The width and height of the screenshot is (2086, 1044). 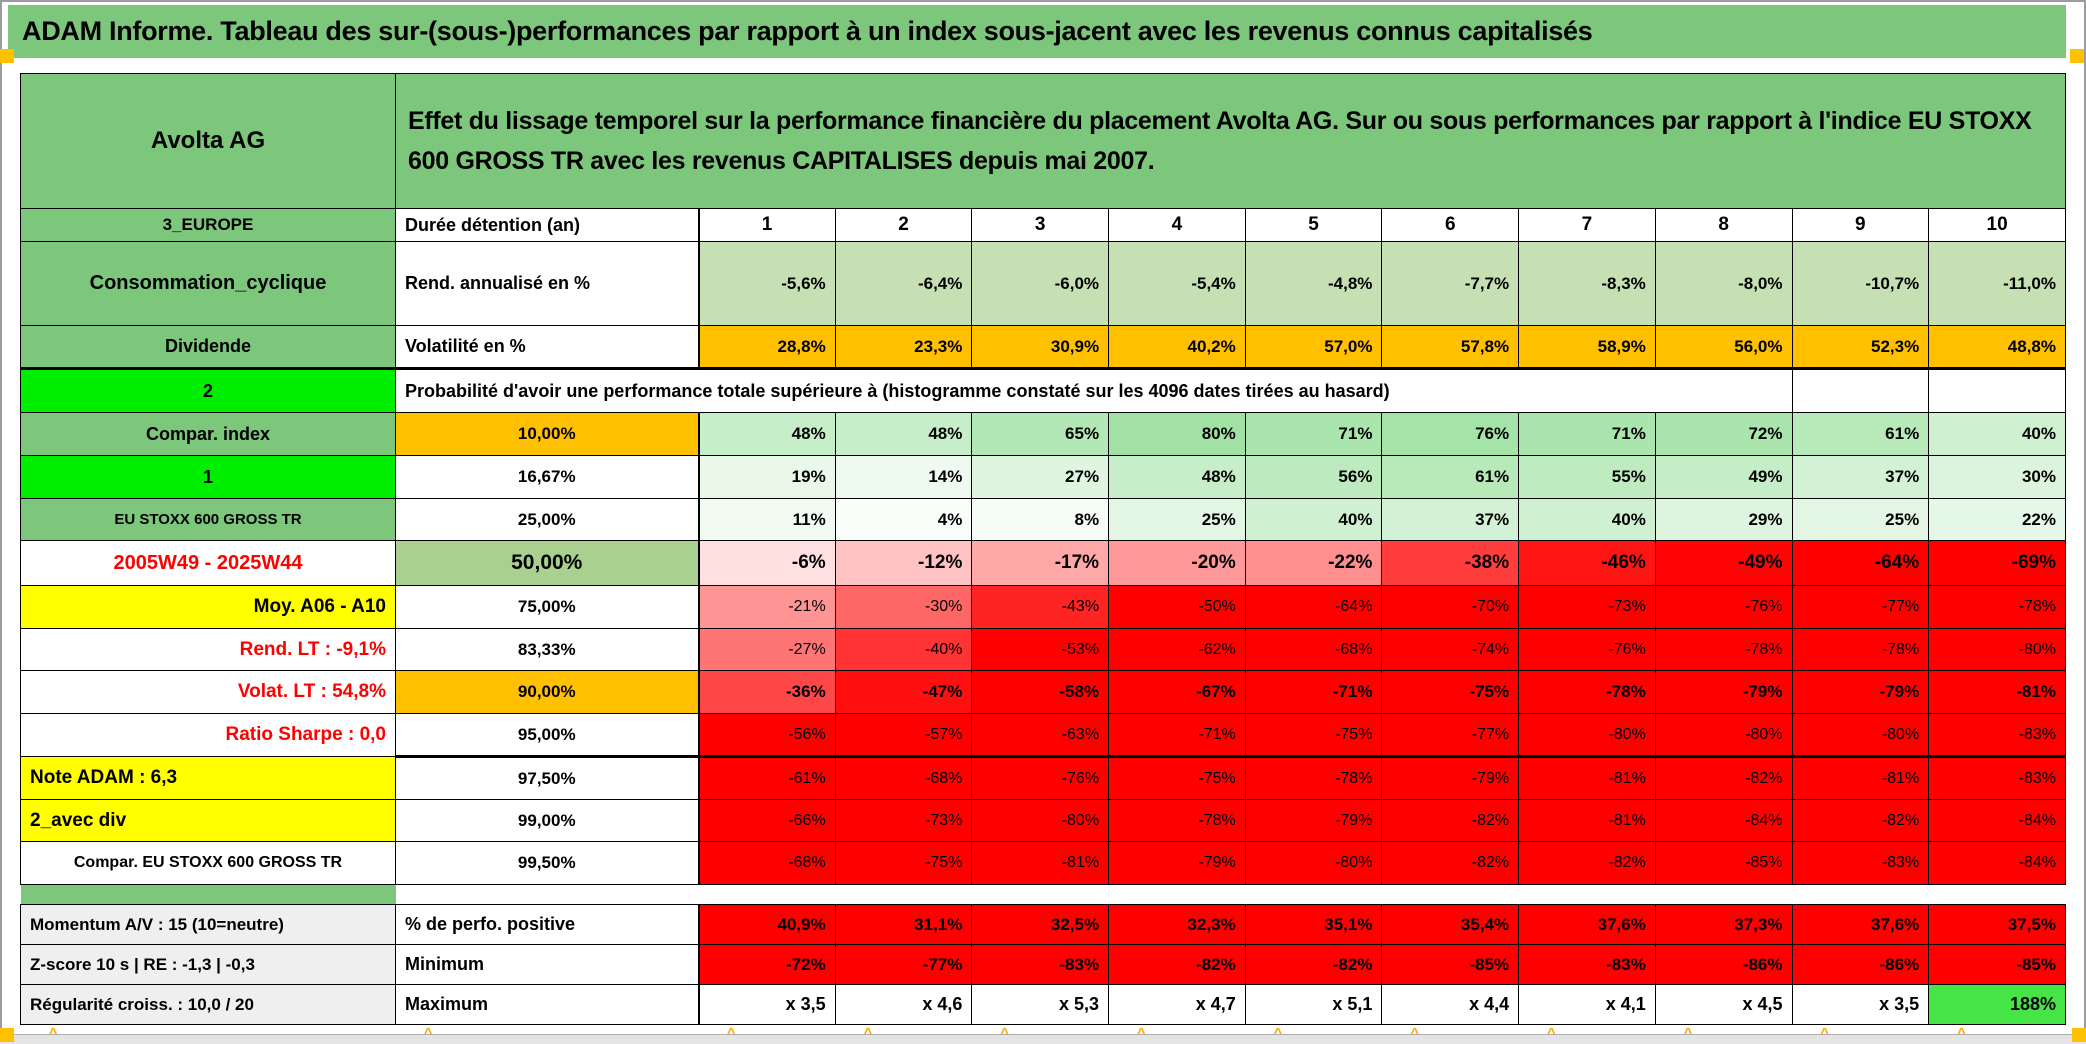 I want to click on prob-value-cell: 56%, so click(x=1313, y=477).